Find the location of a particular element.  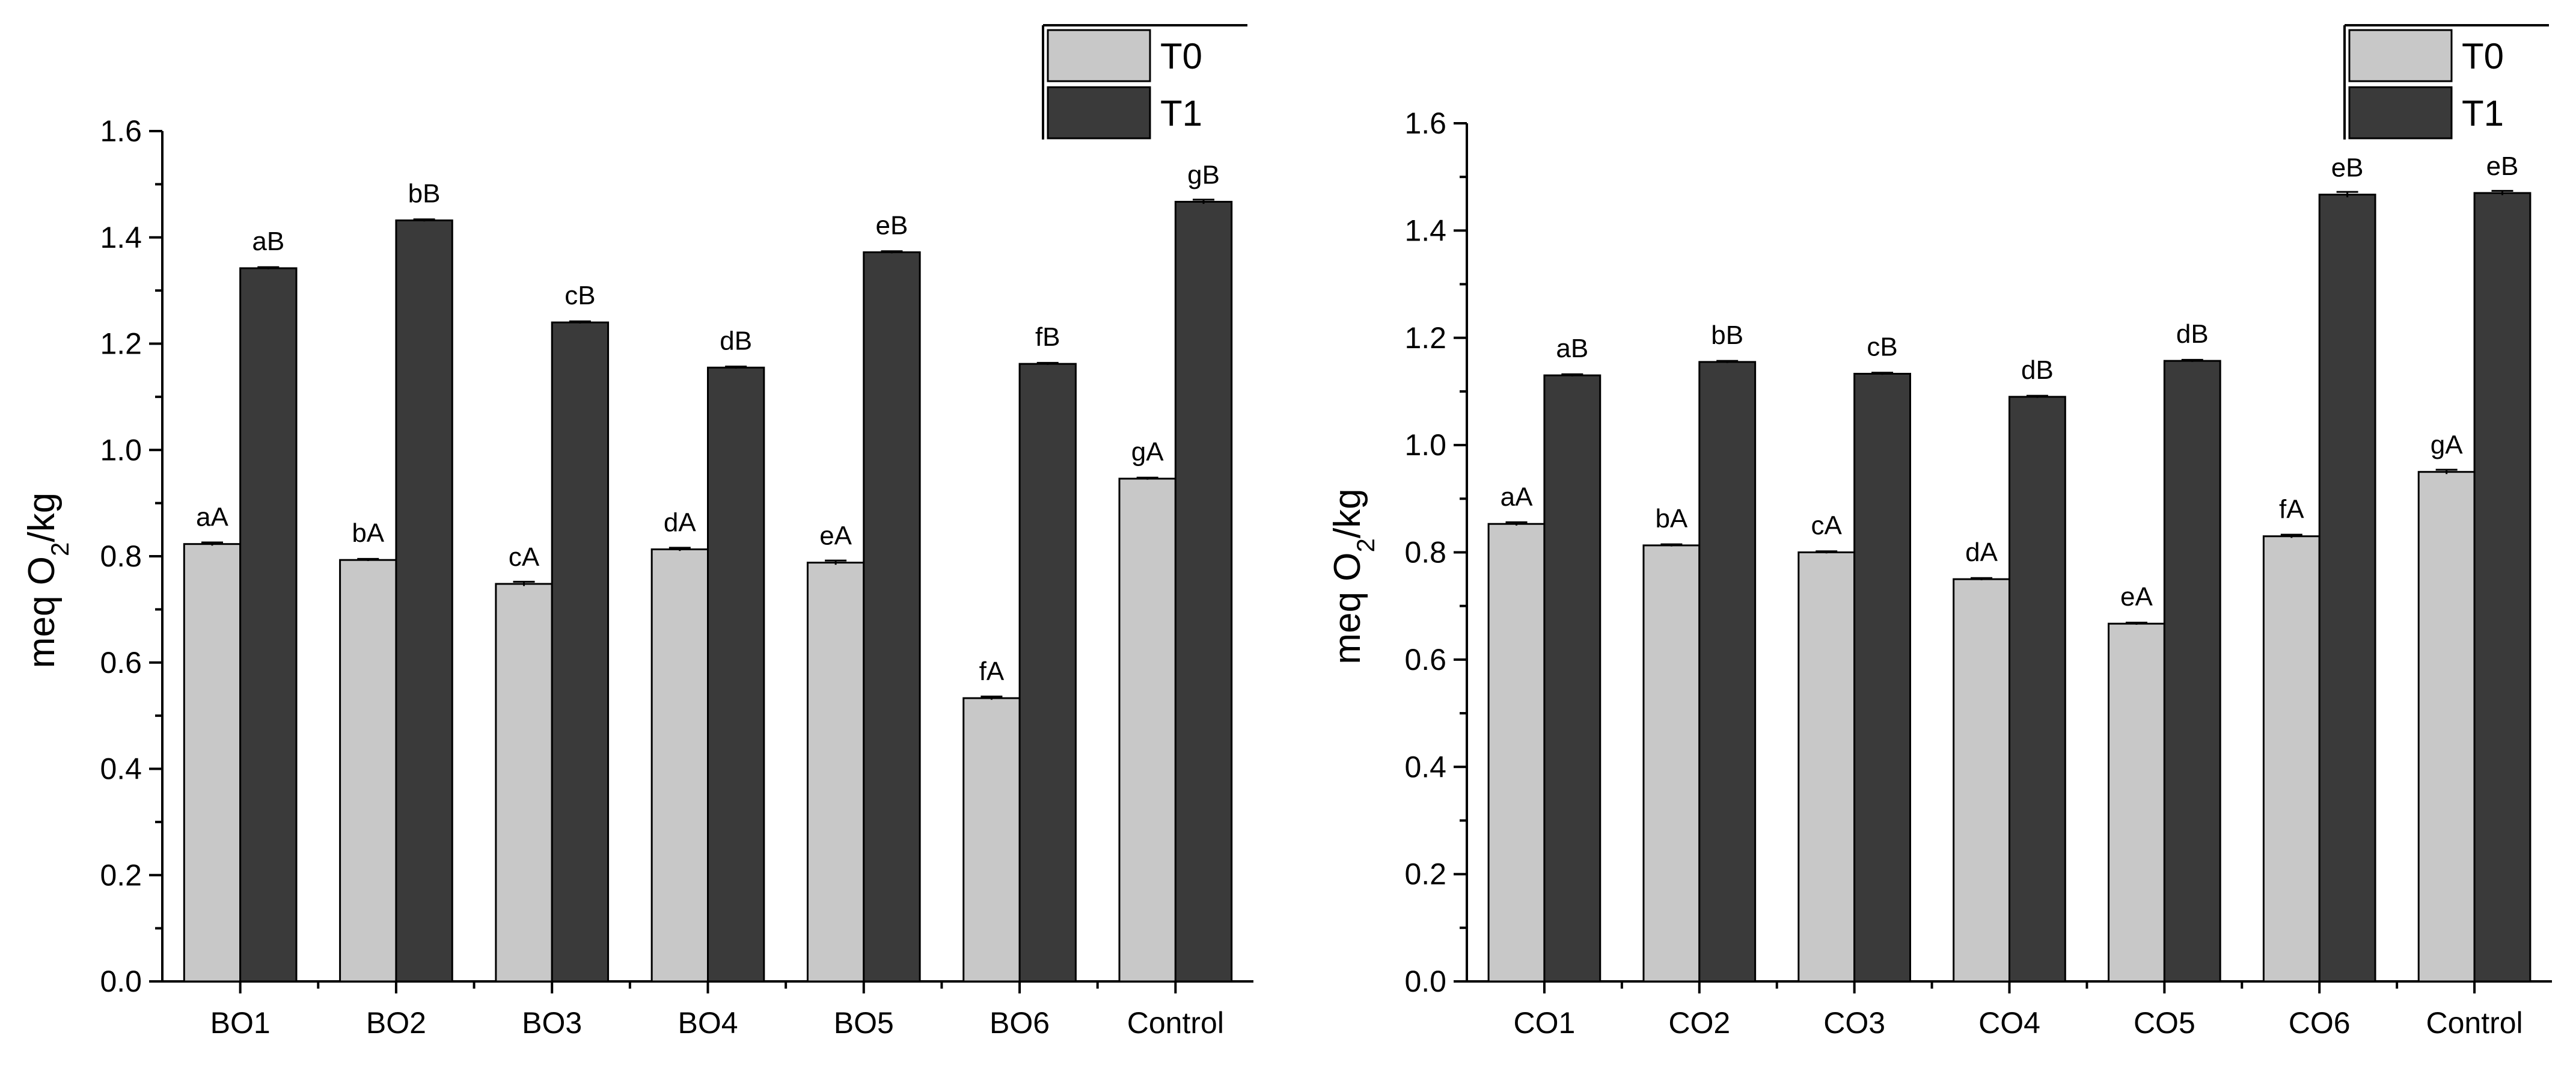

y-tick-label: 0.0 is located at coordinates (121, 981).